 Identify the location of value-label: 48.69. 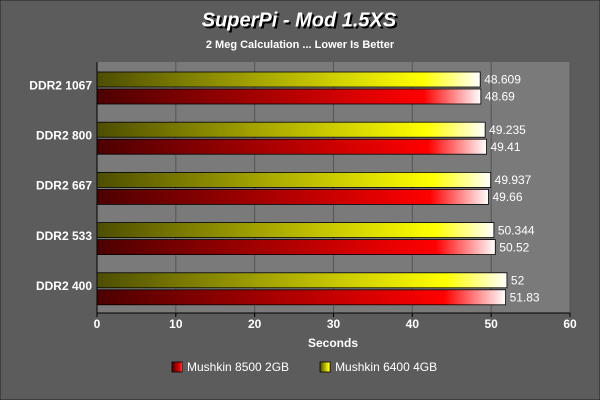
(500, 97).